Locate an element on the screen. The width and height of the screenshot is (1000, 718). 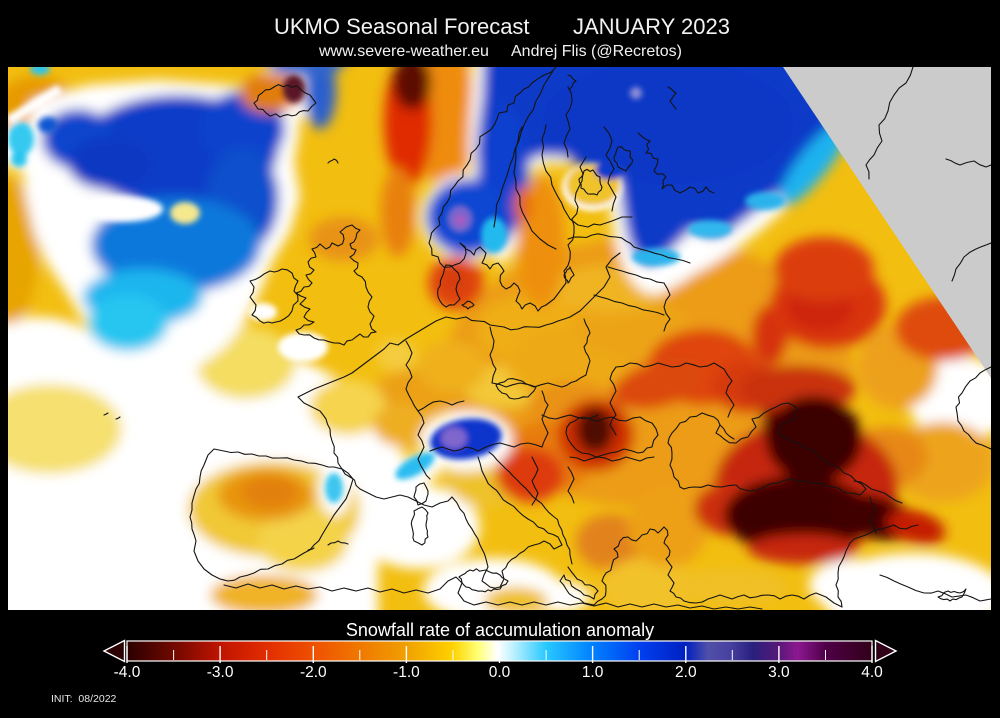
svg-text: 3.0 is located at coordinates (779, 672).